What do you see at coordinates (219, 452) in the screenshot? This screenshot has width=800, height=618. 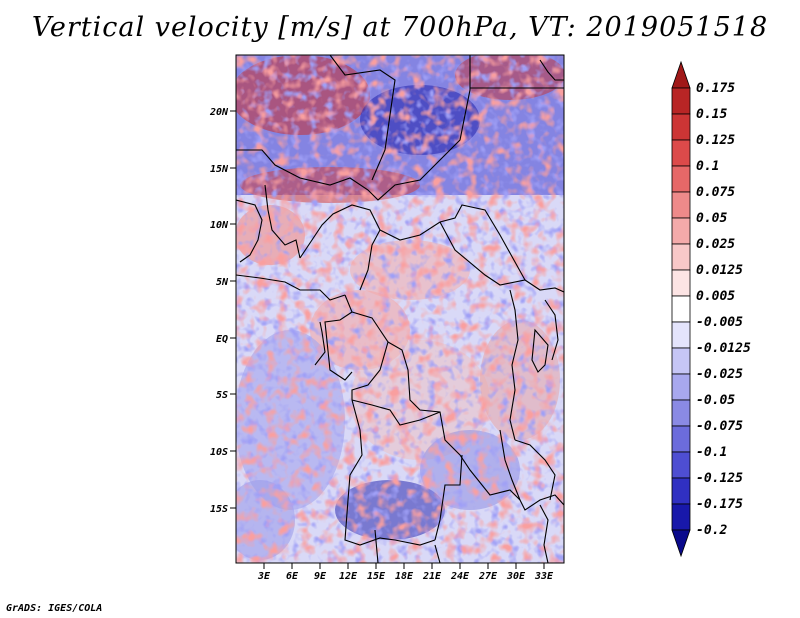 I see `lat-label-10s: 10S` at bounding box center [219, 452].